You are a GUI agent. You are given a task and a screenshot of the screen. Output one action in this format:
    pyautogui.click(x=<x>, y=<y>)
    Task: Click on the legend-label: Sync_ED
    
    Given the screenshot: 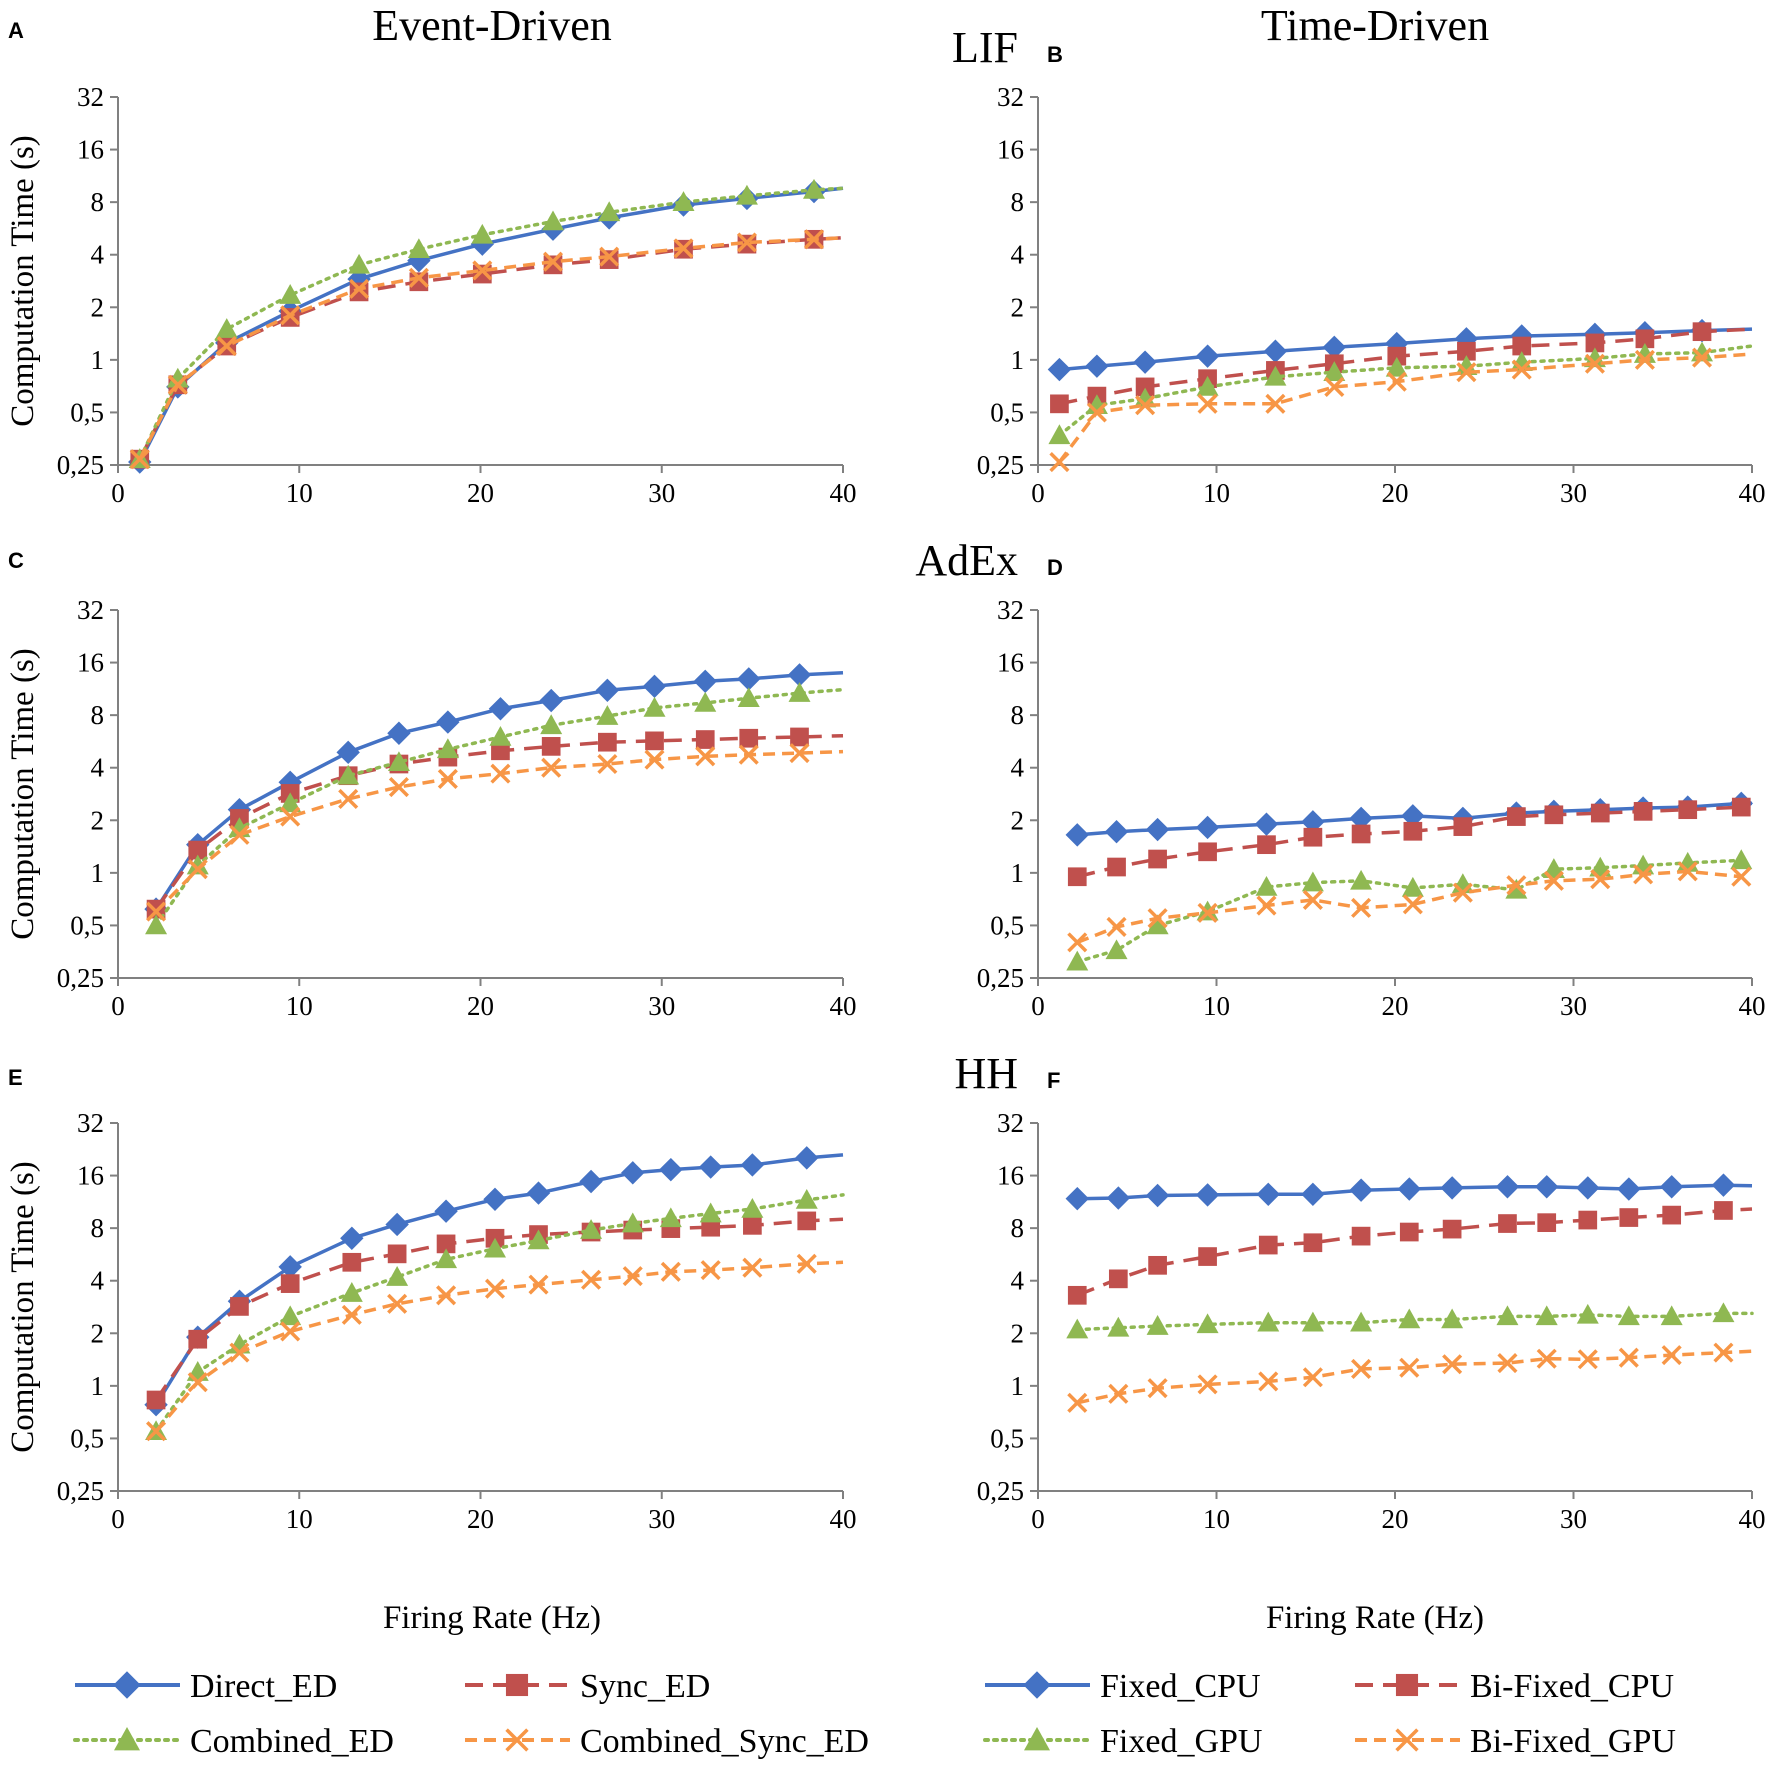 What is the action you would take?
    pyautogui.click(x=645, y=1686)
    